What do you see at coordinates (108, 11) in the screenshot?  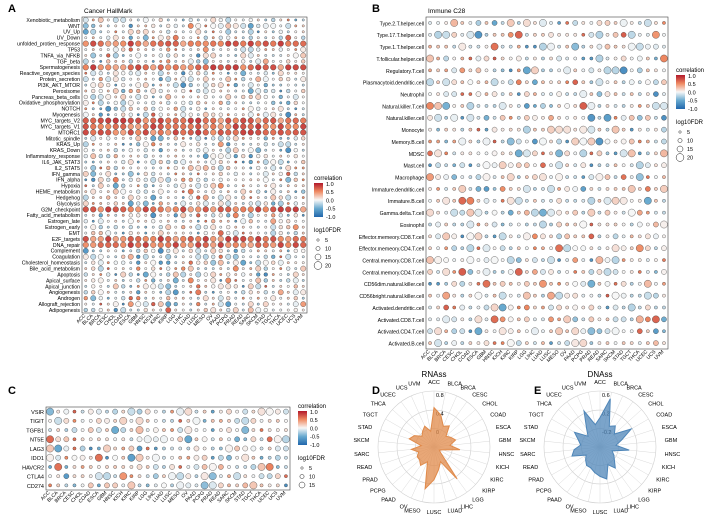 I see `panel-title: Cancer HallMark` at bounding box center [108, 11].